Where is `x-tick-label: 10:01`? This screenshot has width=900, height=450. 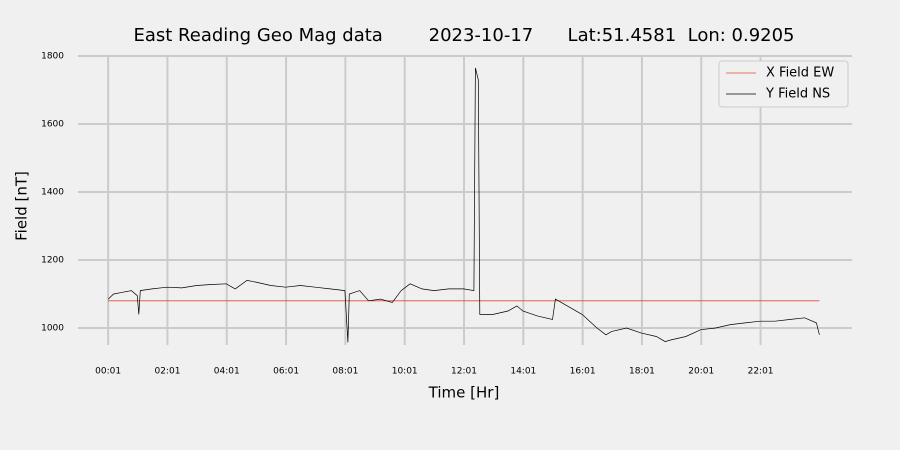 x-tick-label: 10:01 is located at coordinates (405, 372).